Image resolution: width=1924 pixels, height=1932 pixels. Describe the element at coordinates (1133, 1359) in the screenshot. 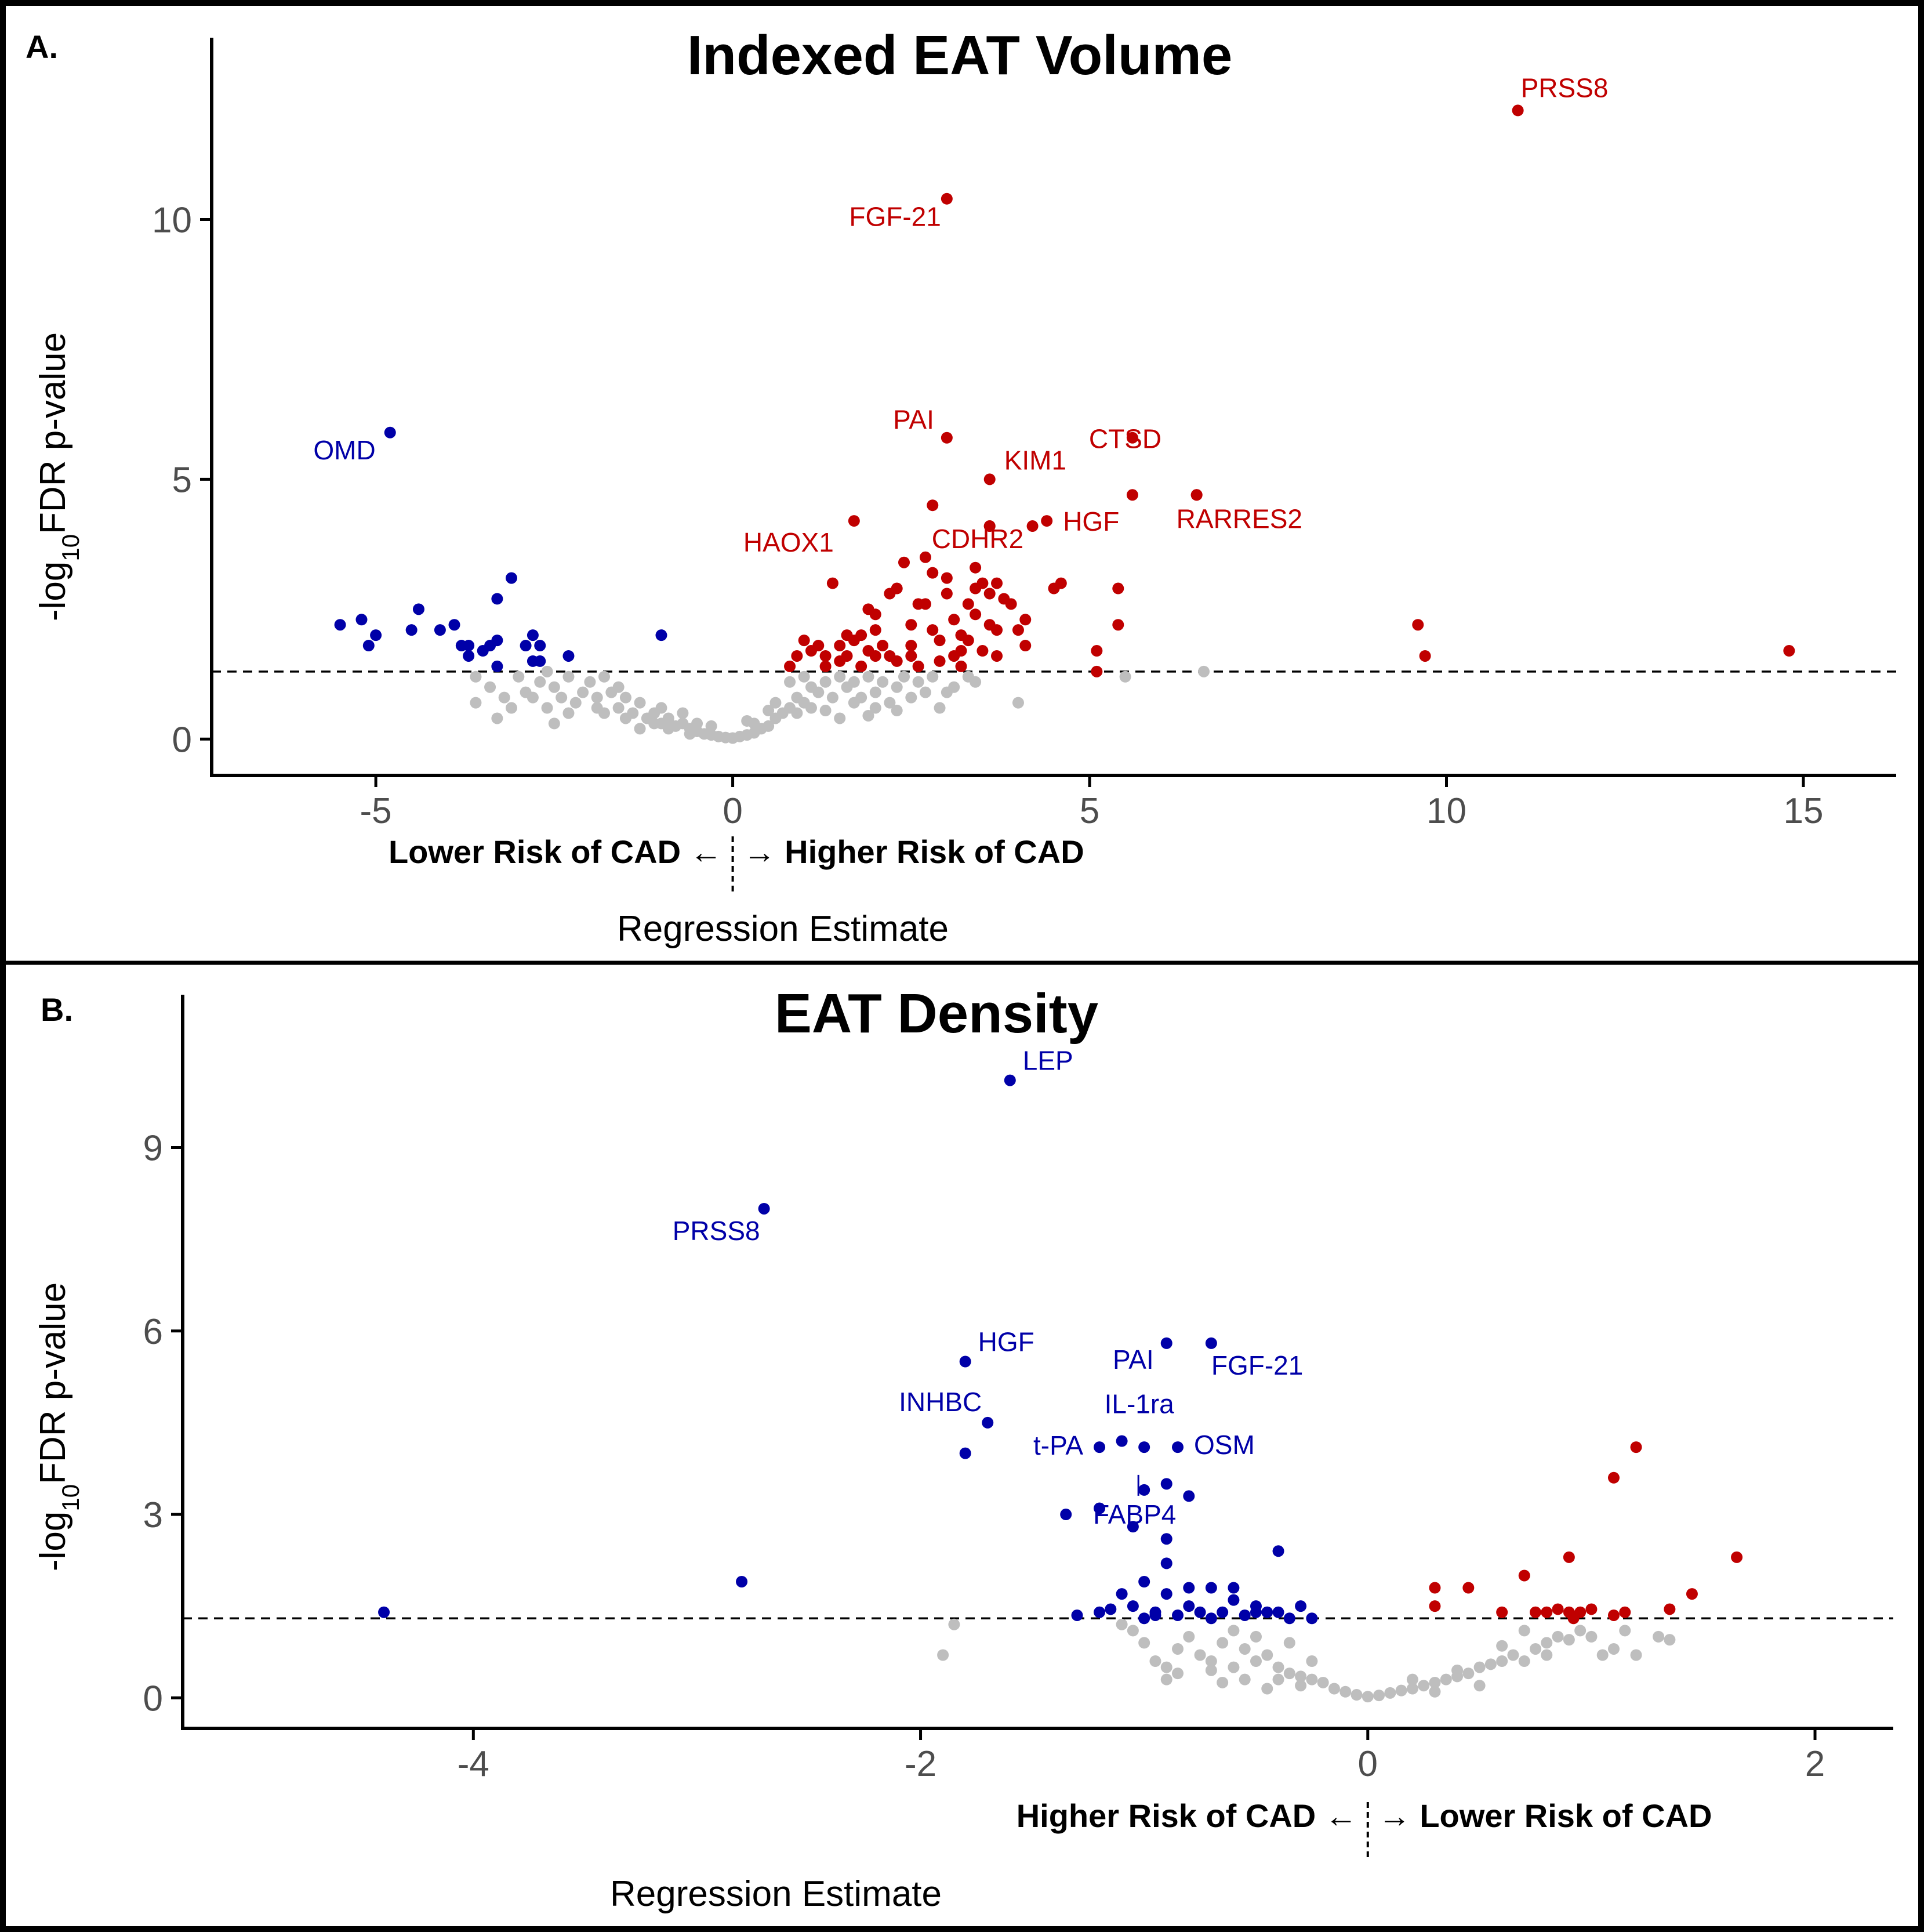

I see `point-label: PAI` at that location.